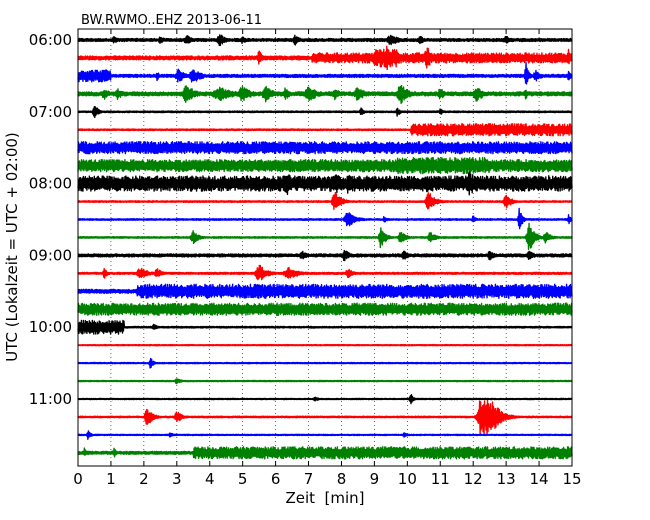 This screenshot has width=650, height=520. What do you see at coordinates (50, 184) in the screenshot?
I see `y-tick-label: 08:00` at bounding box center [50, 184].